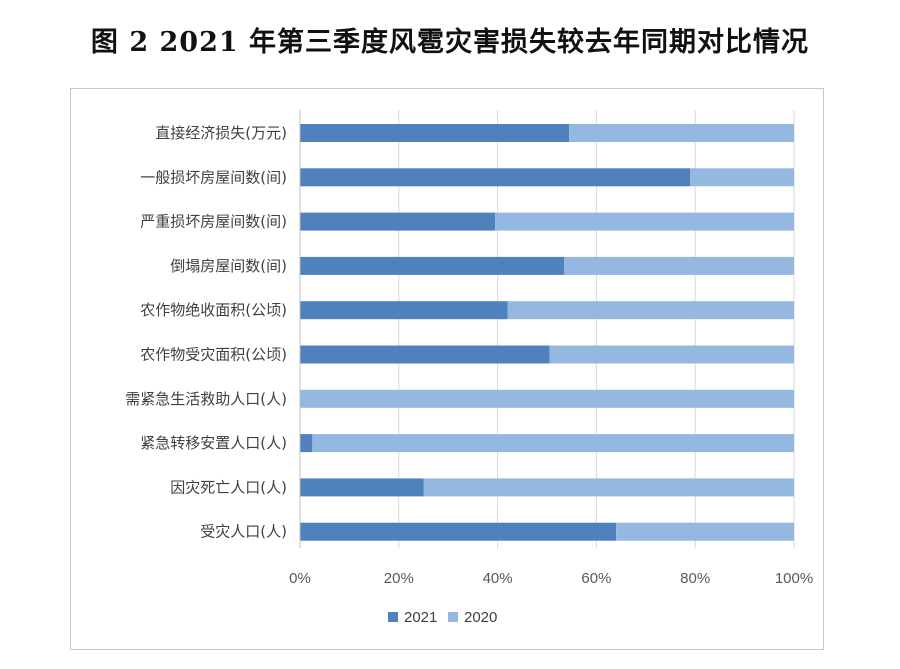 The image size is (900, 669). I want to click on category-label: 农作物受灾面积(公顷), so click(213, 355).